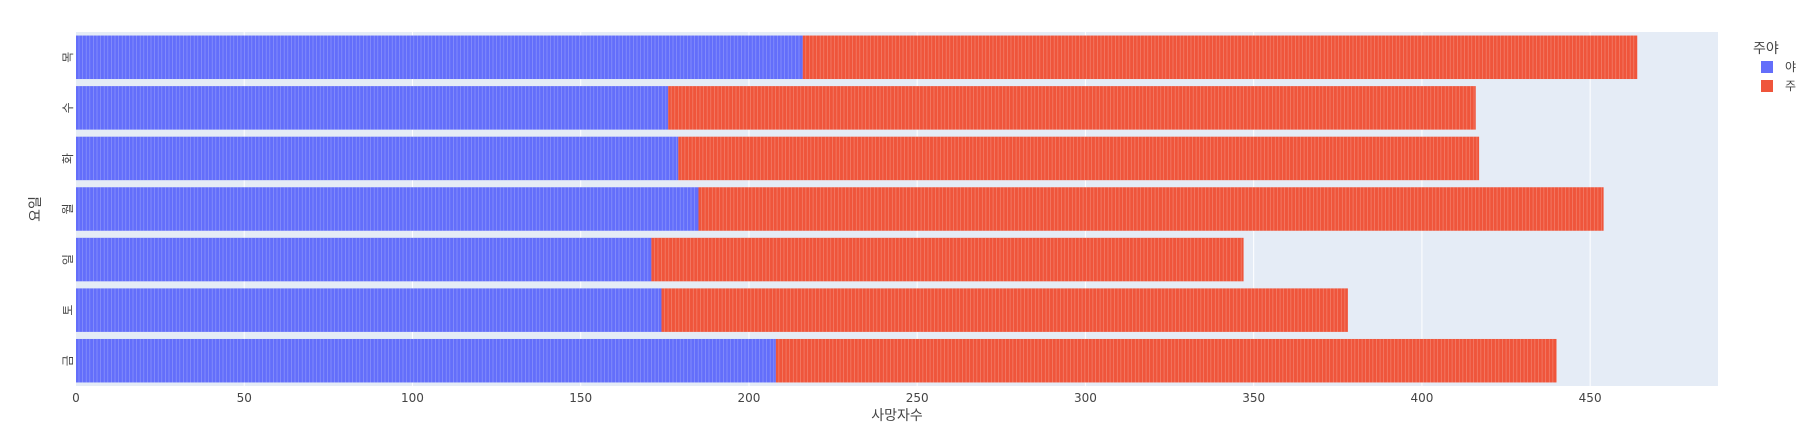 The width and height of the screenshot is (1813, 433). I want to click on x-tick-label: 200, so click(748, 398).